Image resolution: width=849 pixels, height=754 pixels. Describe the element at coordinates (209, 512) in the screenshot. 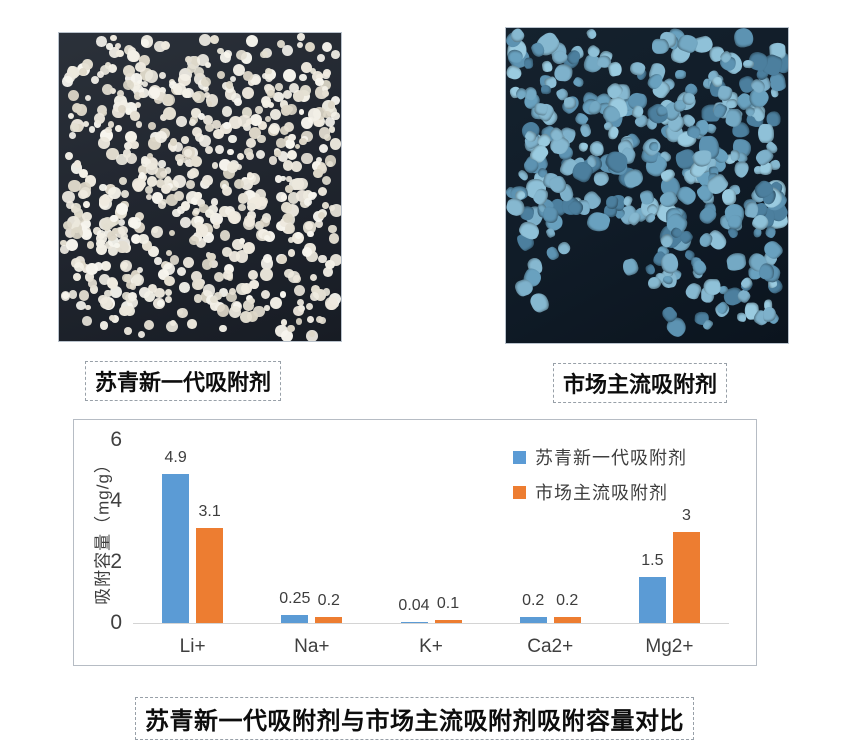

I see `bar-value-label: 3.1` at that location.